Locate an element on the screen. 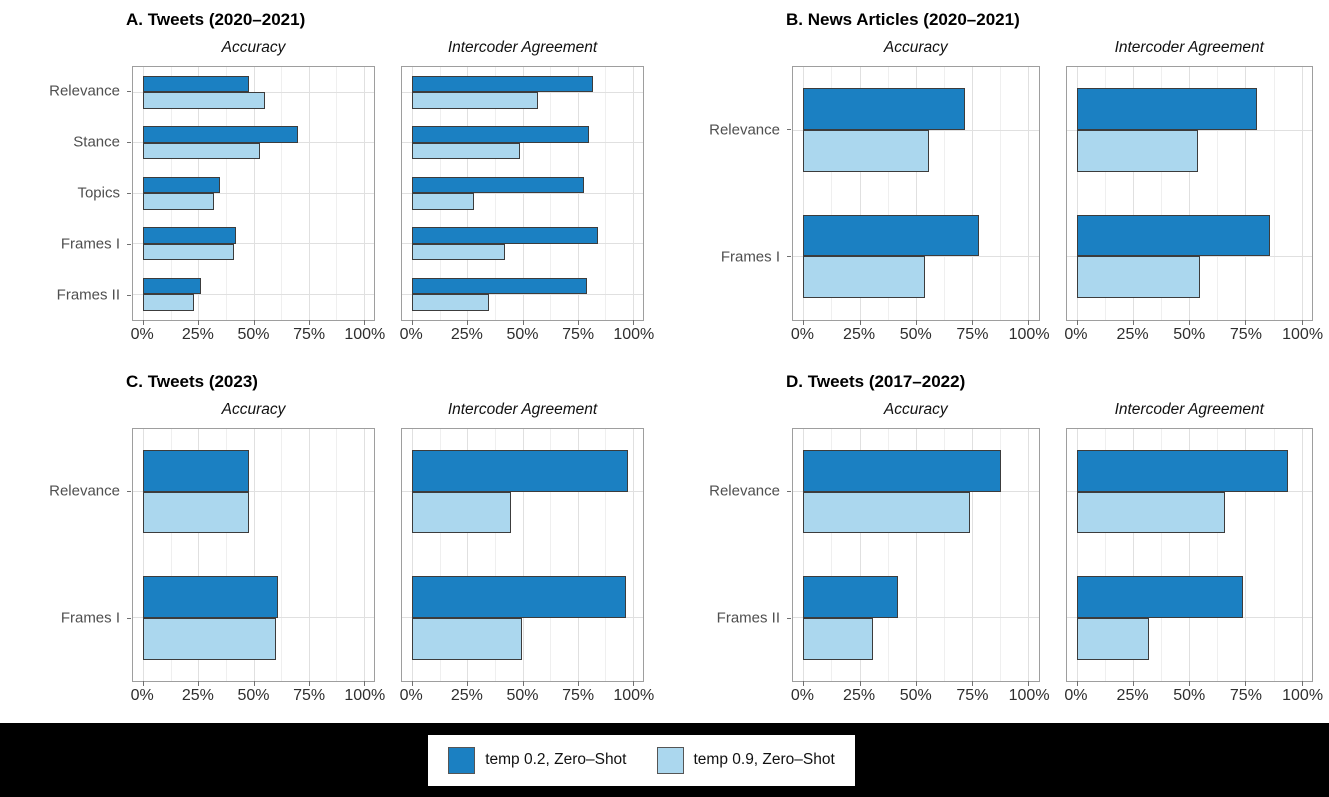 The image size is (1329, 797). legend: temp 0.2, Zero–Shot temp 0.9, Zero–Shot is located at coordinates (641, 760).